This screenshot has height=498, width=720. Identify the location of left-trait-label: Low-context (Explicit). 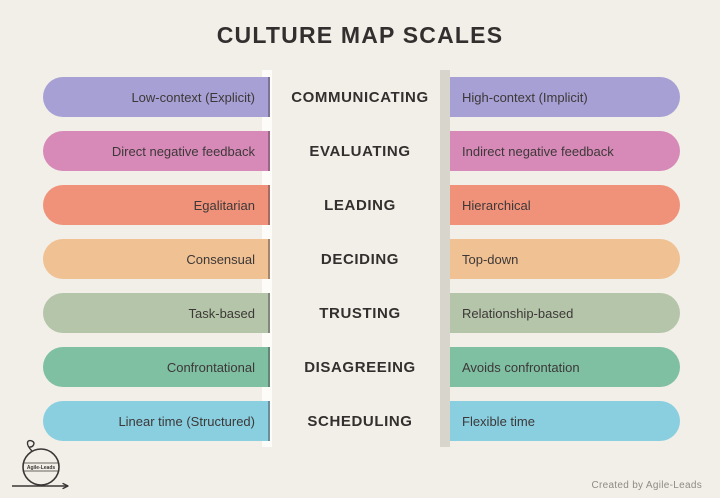
(193, 97).